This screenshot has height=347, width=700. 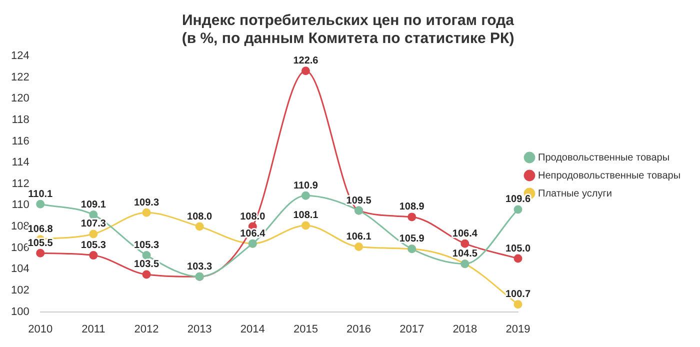 What do you see at coordinates (359, 329) in the screenshot?
I see `x-tick-label: 2016` at bounding box center [359, 329].